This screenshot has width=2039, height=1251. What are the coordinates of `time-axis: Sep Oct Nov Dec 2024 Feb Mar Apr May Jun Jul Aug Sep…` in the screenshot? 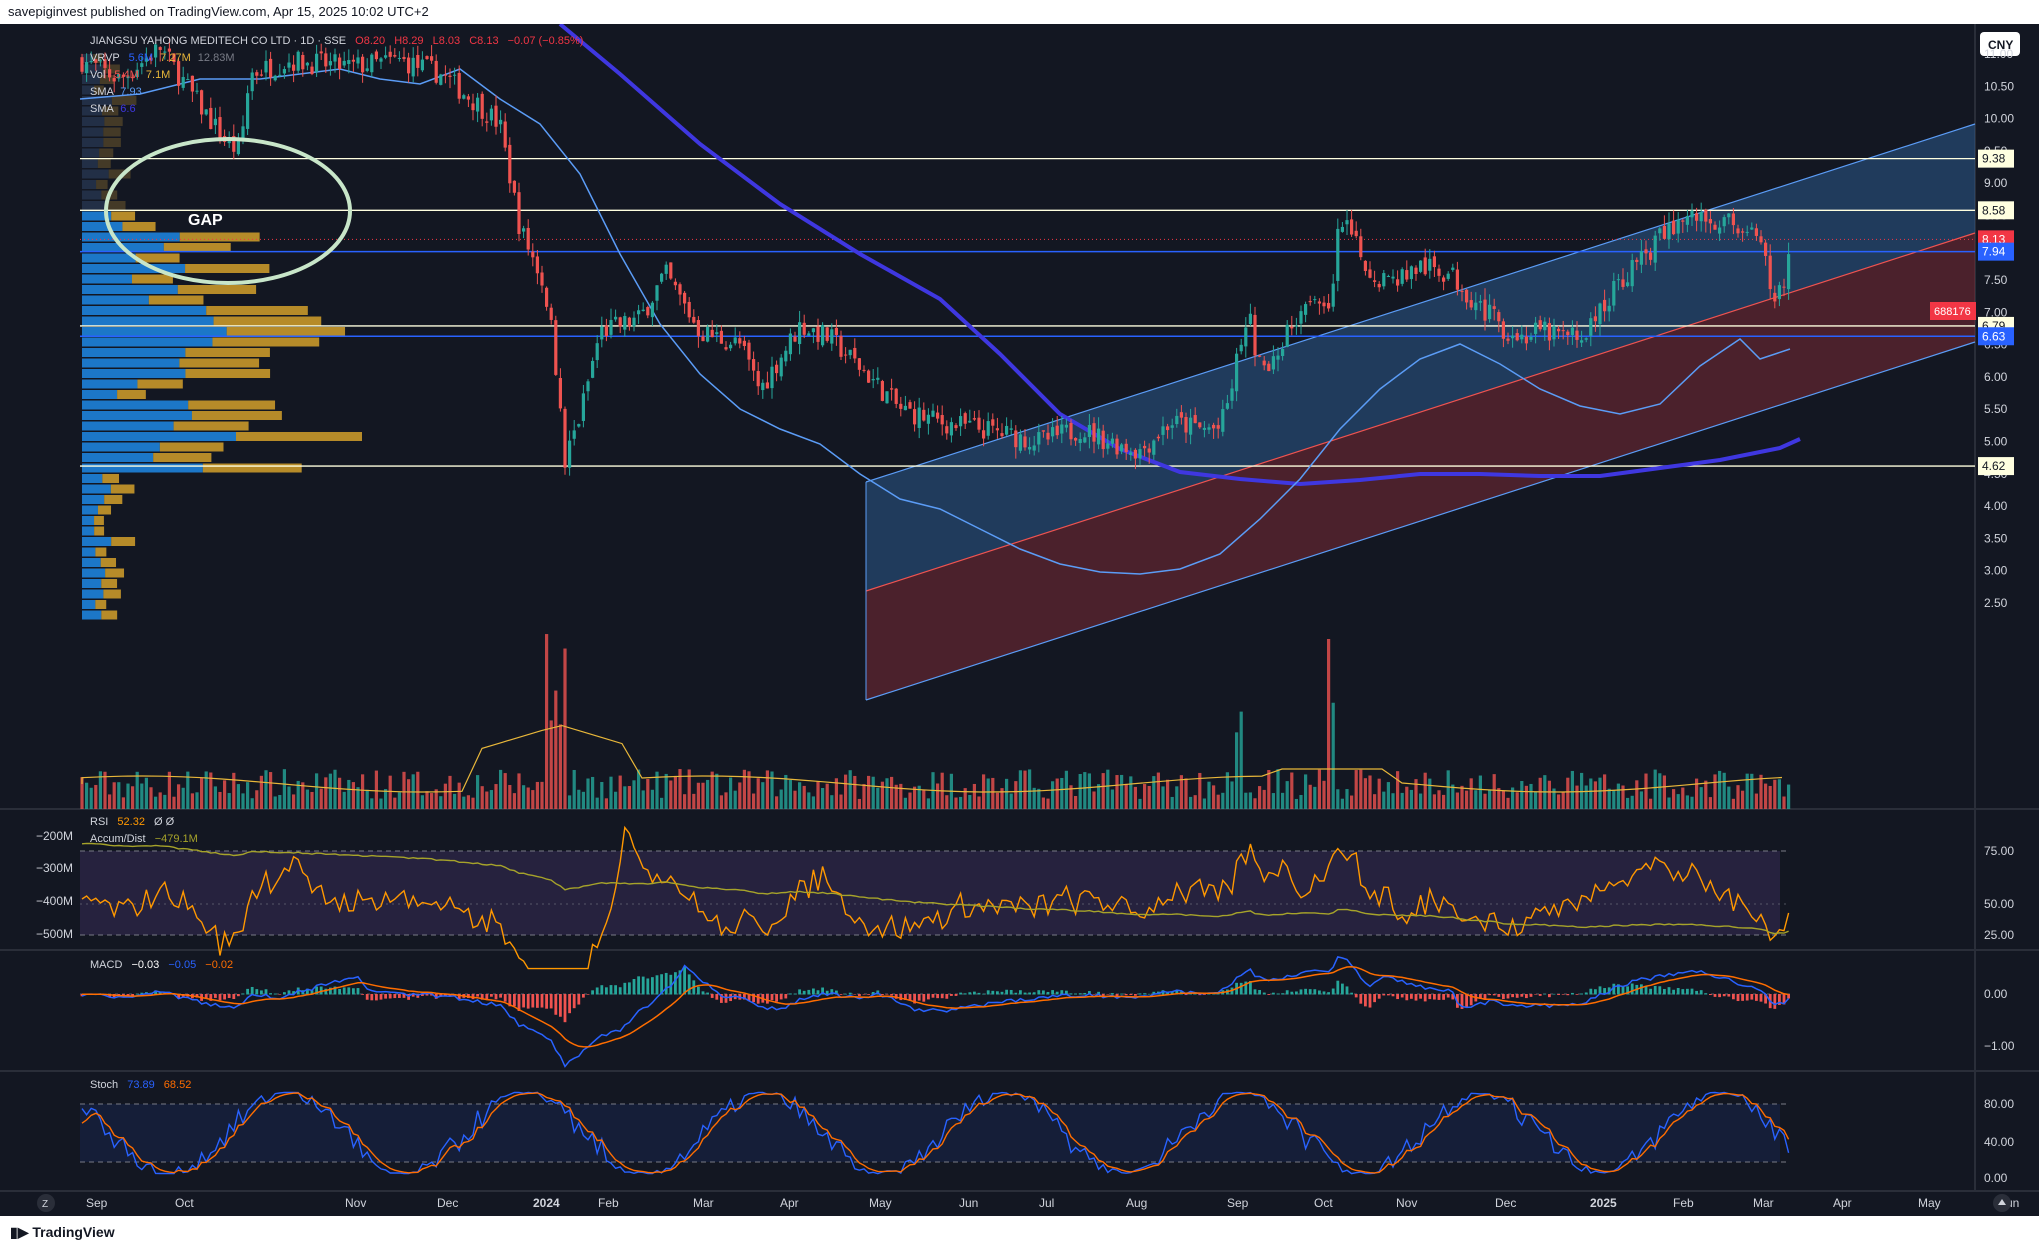 It's located at (1052, 1203).